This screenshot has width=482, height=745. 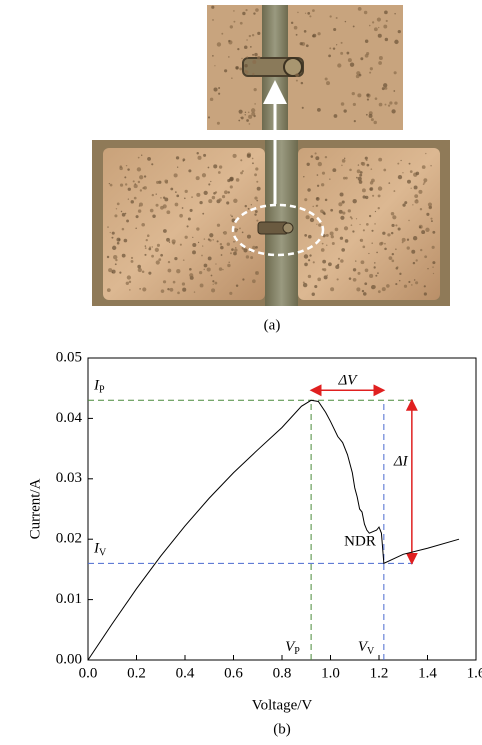 What do you see at coordinates (282, 673) in the screenshot?
I see `x-tick-label: 0.8` at bounding box center [282, 673].